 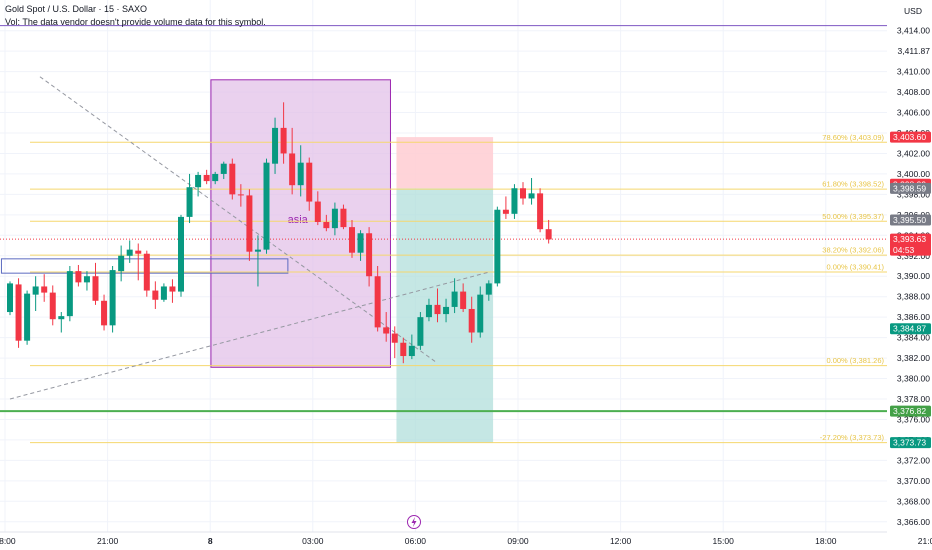 I want to click on position-target-zone, so click(x=445, y=315).